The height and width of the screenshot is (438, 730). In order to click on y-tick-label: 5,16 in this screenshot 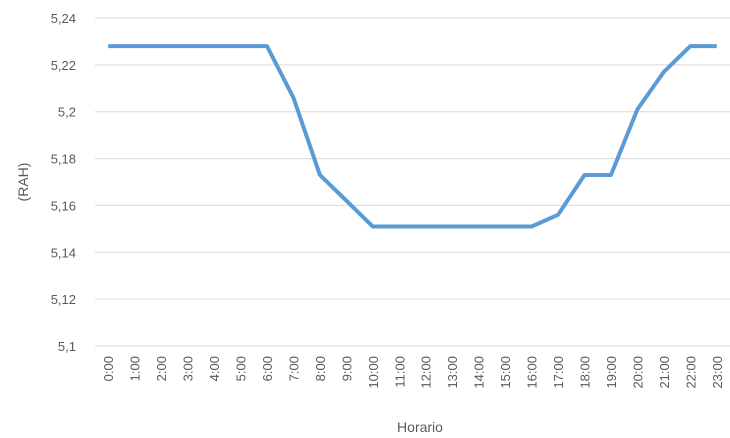, I will do `click(63, 205)`.